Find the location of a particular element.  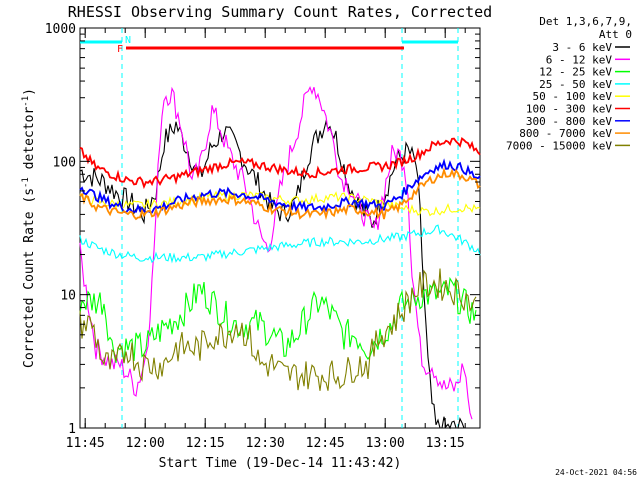

legend-label: 800 - 7000 keV is located at coordinates (565, 133).